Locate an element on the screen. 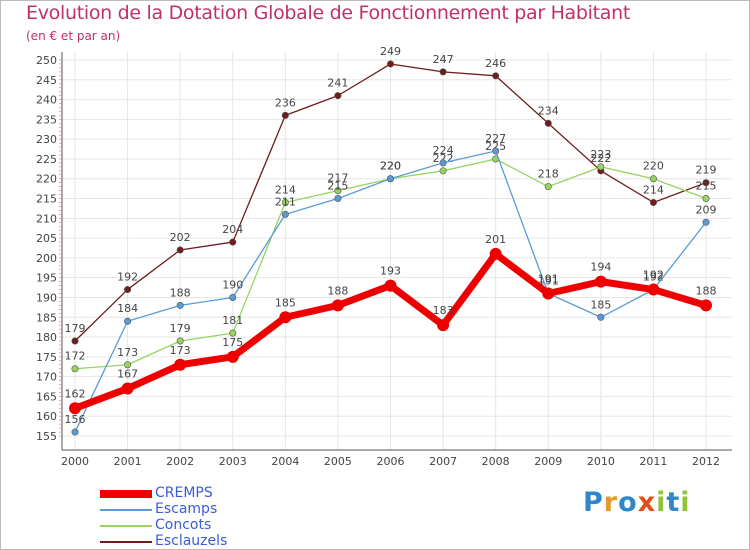 This screenshot has width=750, height=550. data-label: 204 is located at coordinates (232, 229).